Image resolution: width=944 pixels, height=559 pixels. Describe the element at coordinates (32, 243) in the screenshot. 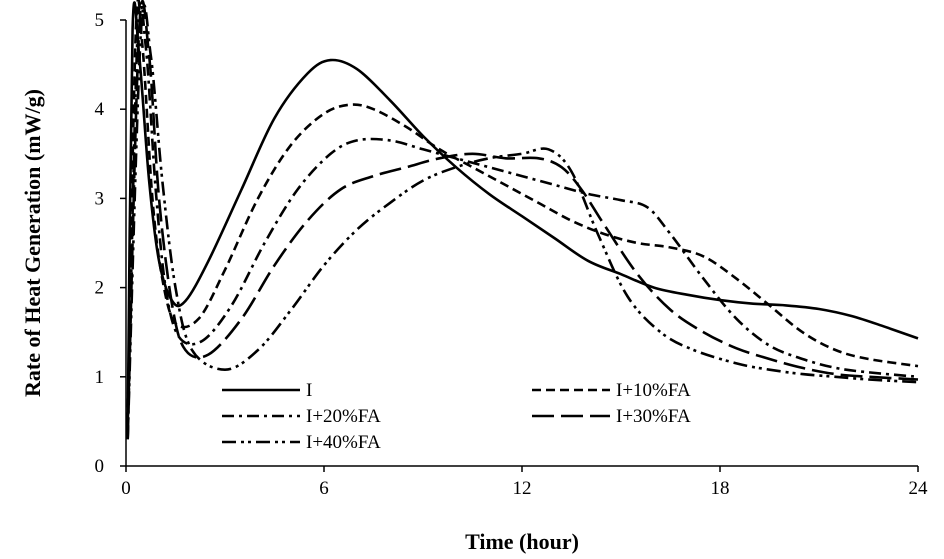

I see `y-axis-title: Rate of Heat Generation (mW/g)` at that location.